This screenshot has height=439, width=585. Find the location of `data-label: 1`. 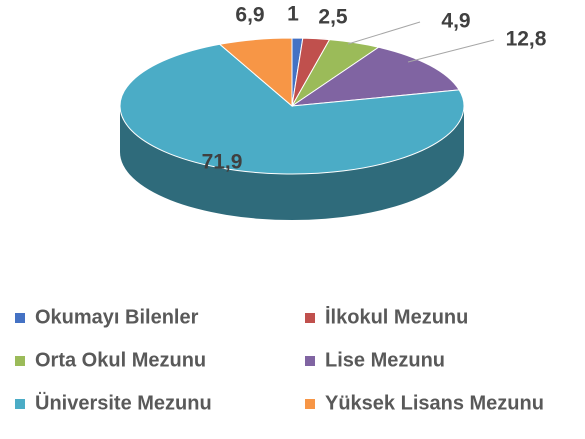

data-label: 1 is located at coordinates (293, 14).